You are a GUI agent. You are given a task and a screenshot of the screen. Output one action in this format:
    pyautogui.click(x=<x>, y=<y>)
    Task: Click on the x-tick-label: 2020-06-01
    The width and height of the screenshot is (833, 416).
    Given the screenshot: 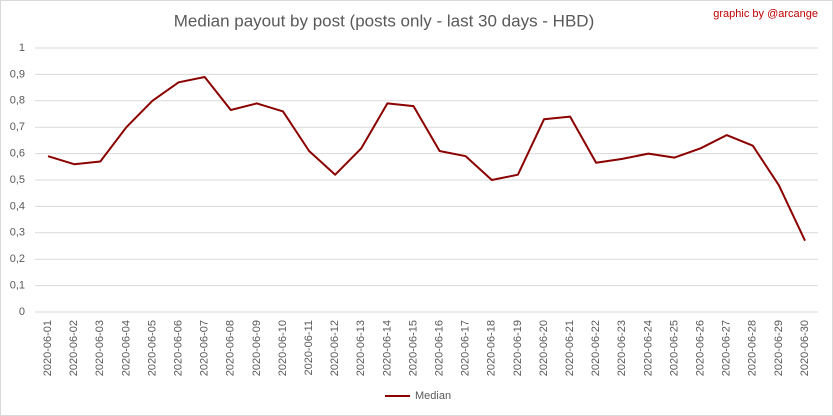 What is the action you would take?
    pyautogui.click(x=48, y=348)
    